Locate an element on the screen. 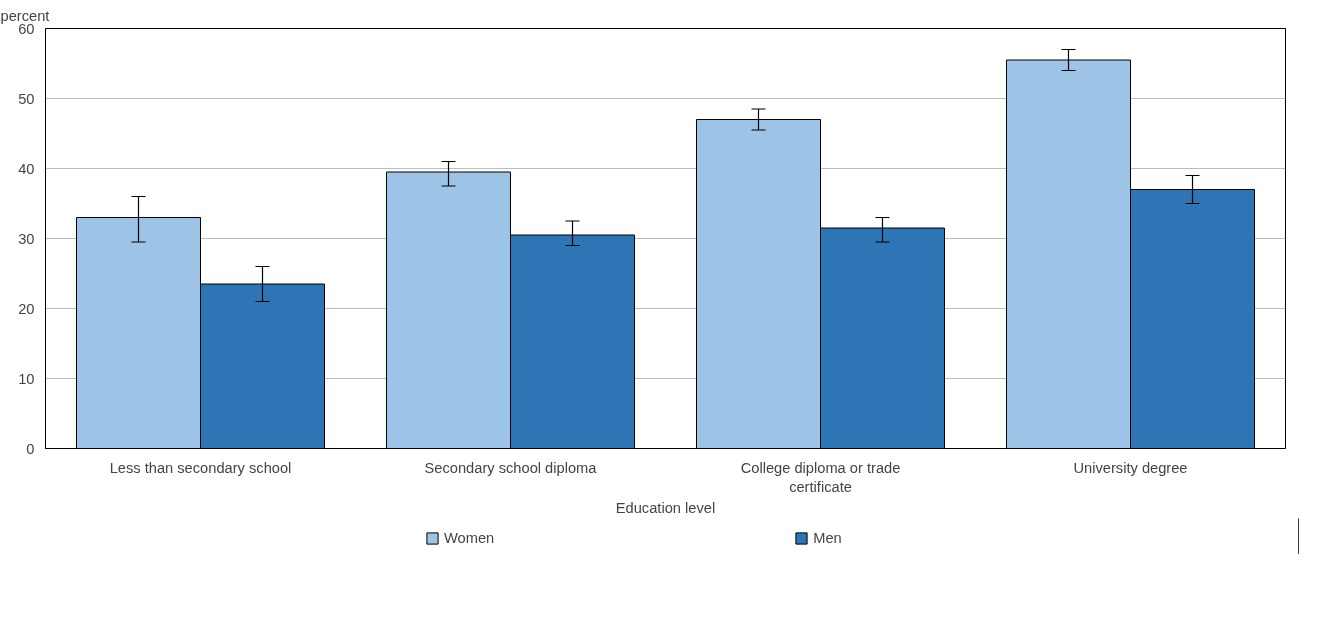 The height and width of the screenshot is (620, 1336). y-tick-label: 20 is located at coordinates (26, 308).